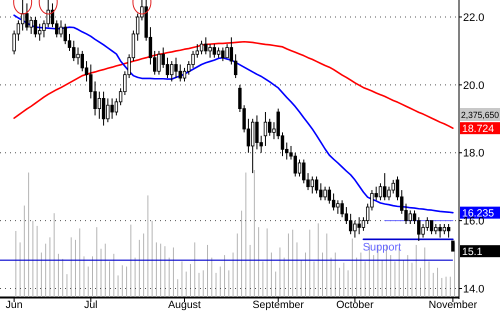 Image resolution: width=500 pixels, height=312 pixels. What do you see at coordinates (473, 154) in the screenshot?
I see `y-tick-label: 18.0` at bounding box center [473, 154].